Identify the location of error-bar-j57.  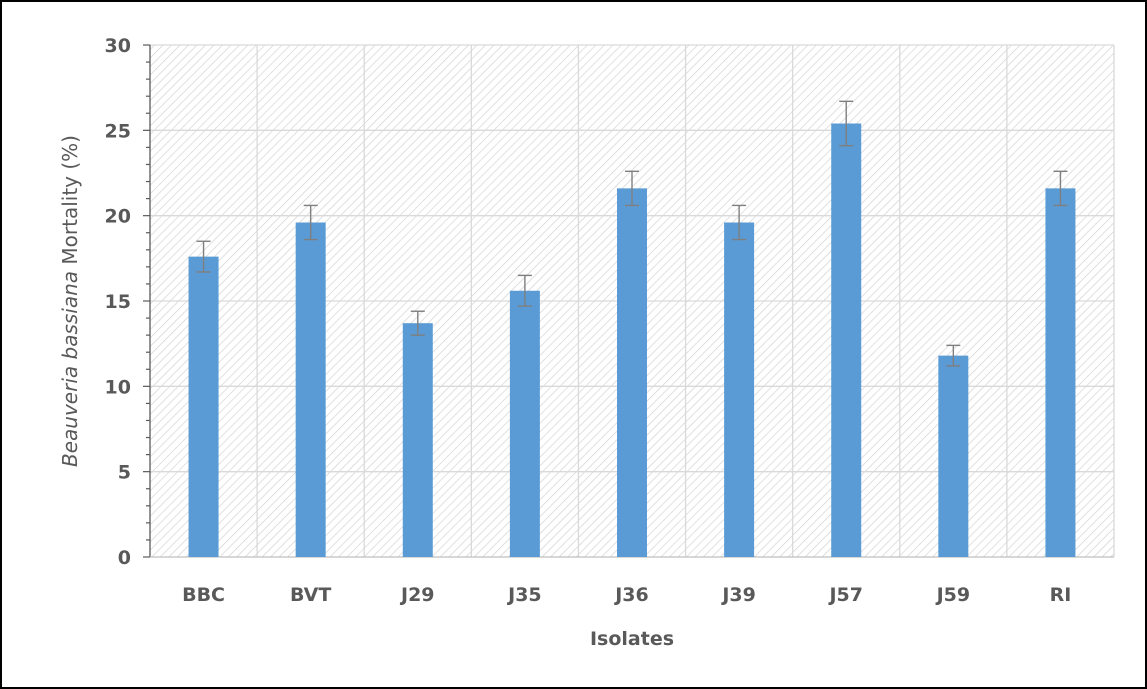
(846, 123).